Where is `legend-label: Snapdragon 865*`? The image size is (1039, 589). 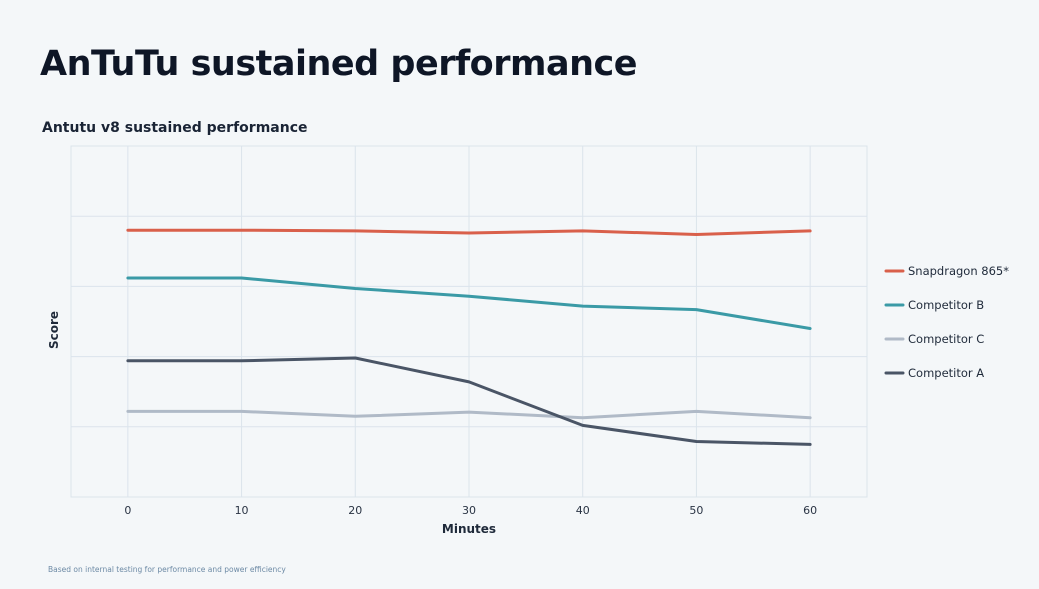 legend-label: Snapdragon 865* is located at coordinates (958, 271).